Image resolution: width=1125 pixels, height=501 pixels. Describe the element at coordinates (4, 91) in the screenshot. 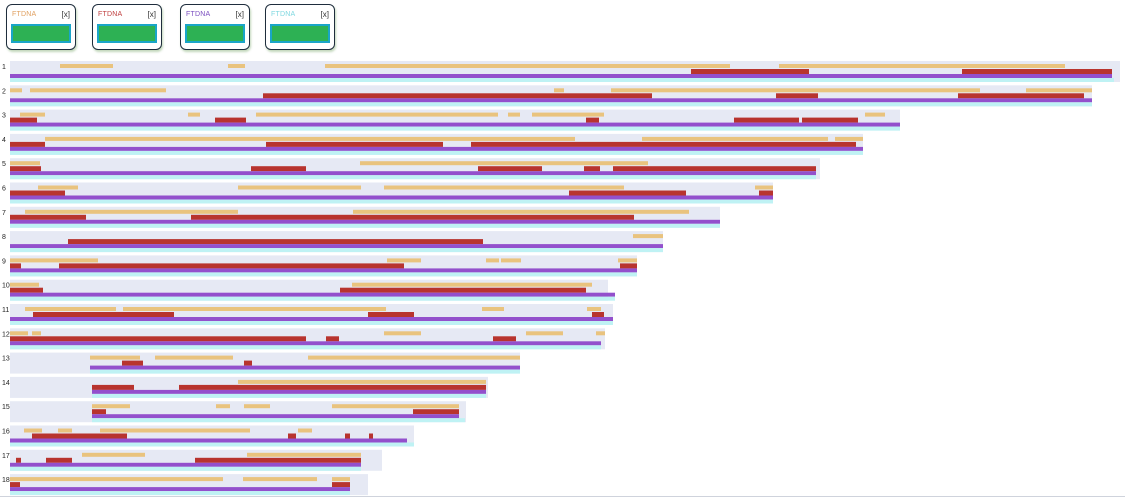

I see `chromosome-label: 2` at that location.